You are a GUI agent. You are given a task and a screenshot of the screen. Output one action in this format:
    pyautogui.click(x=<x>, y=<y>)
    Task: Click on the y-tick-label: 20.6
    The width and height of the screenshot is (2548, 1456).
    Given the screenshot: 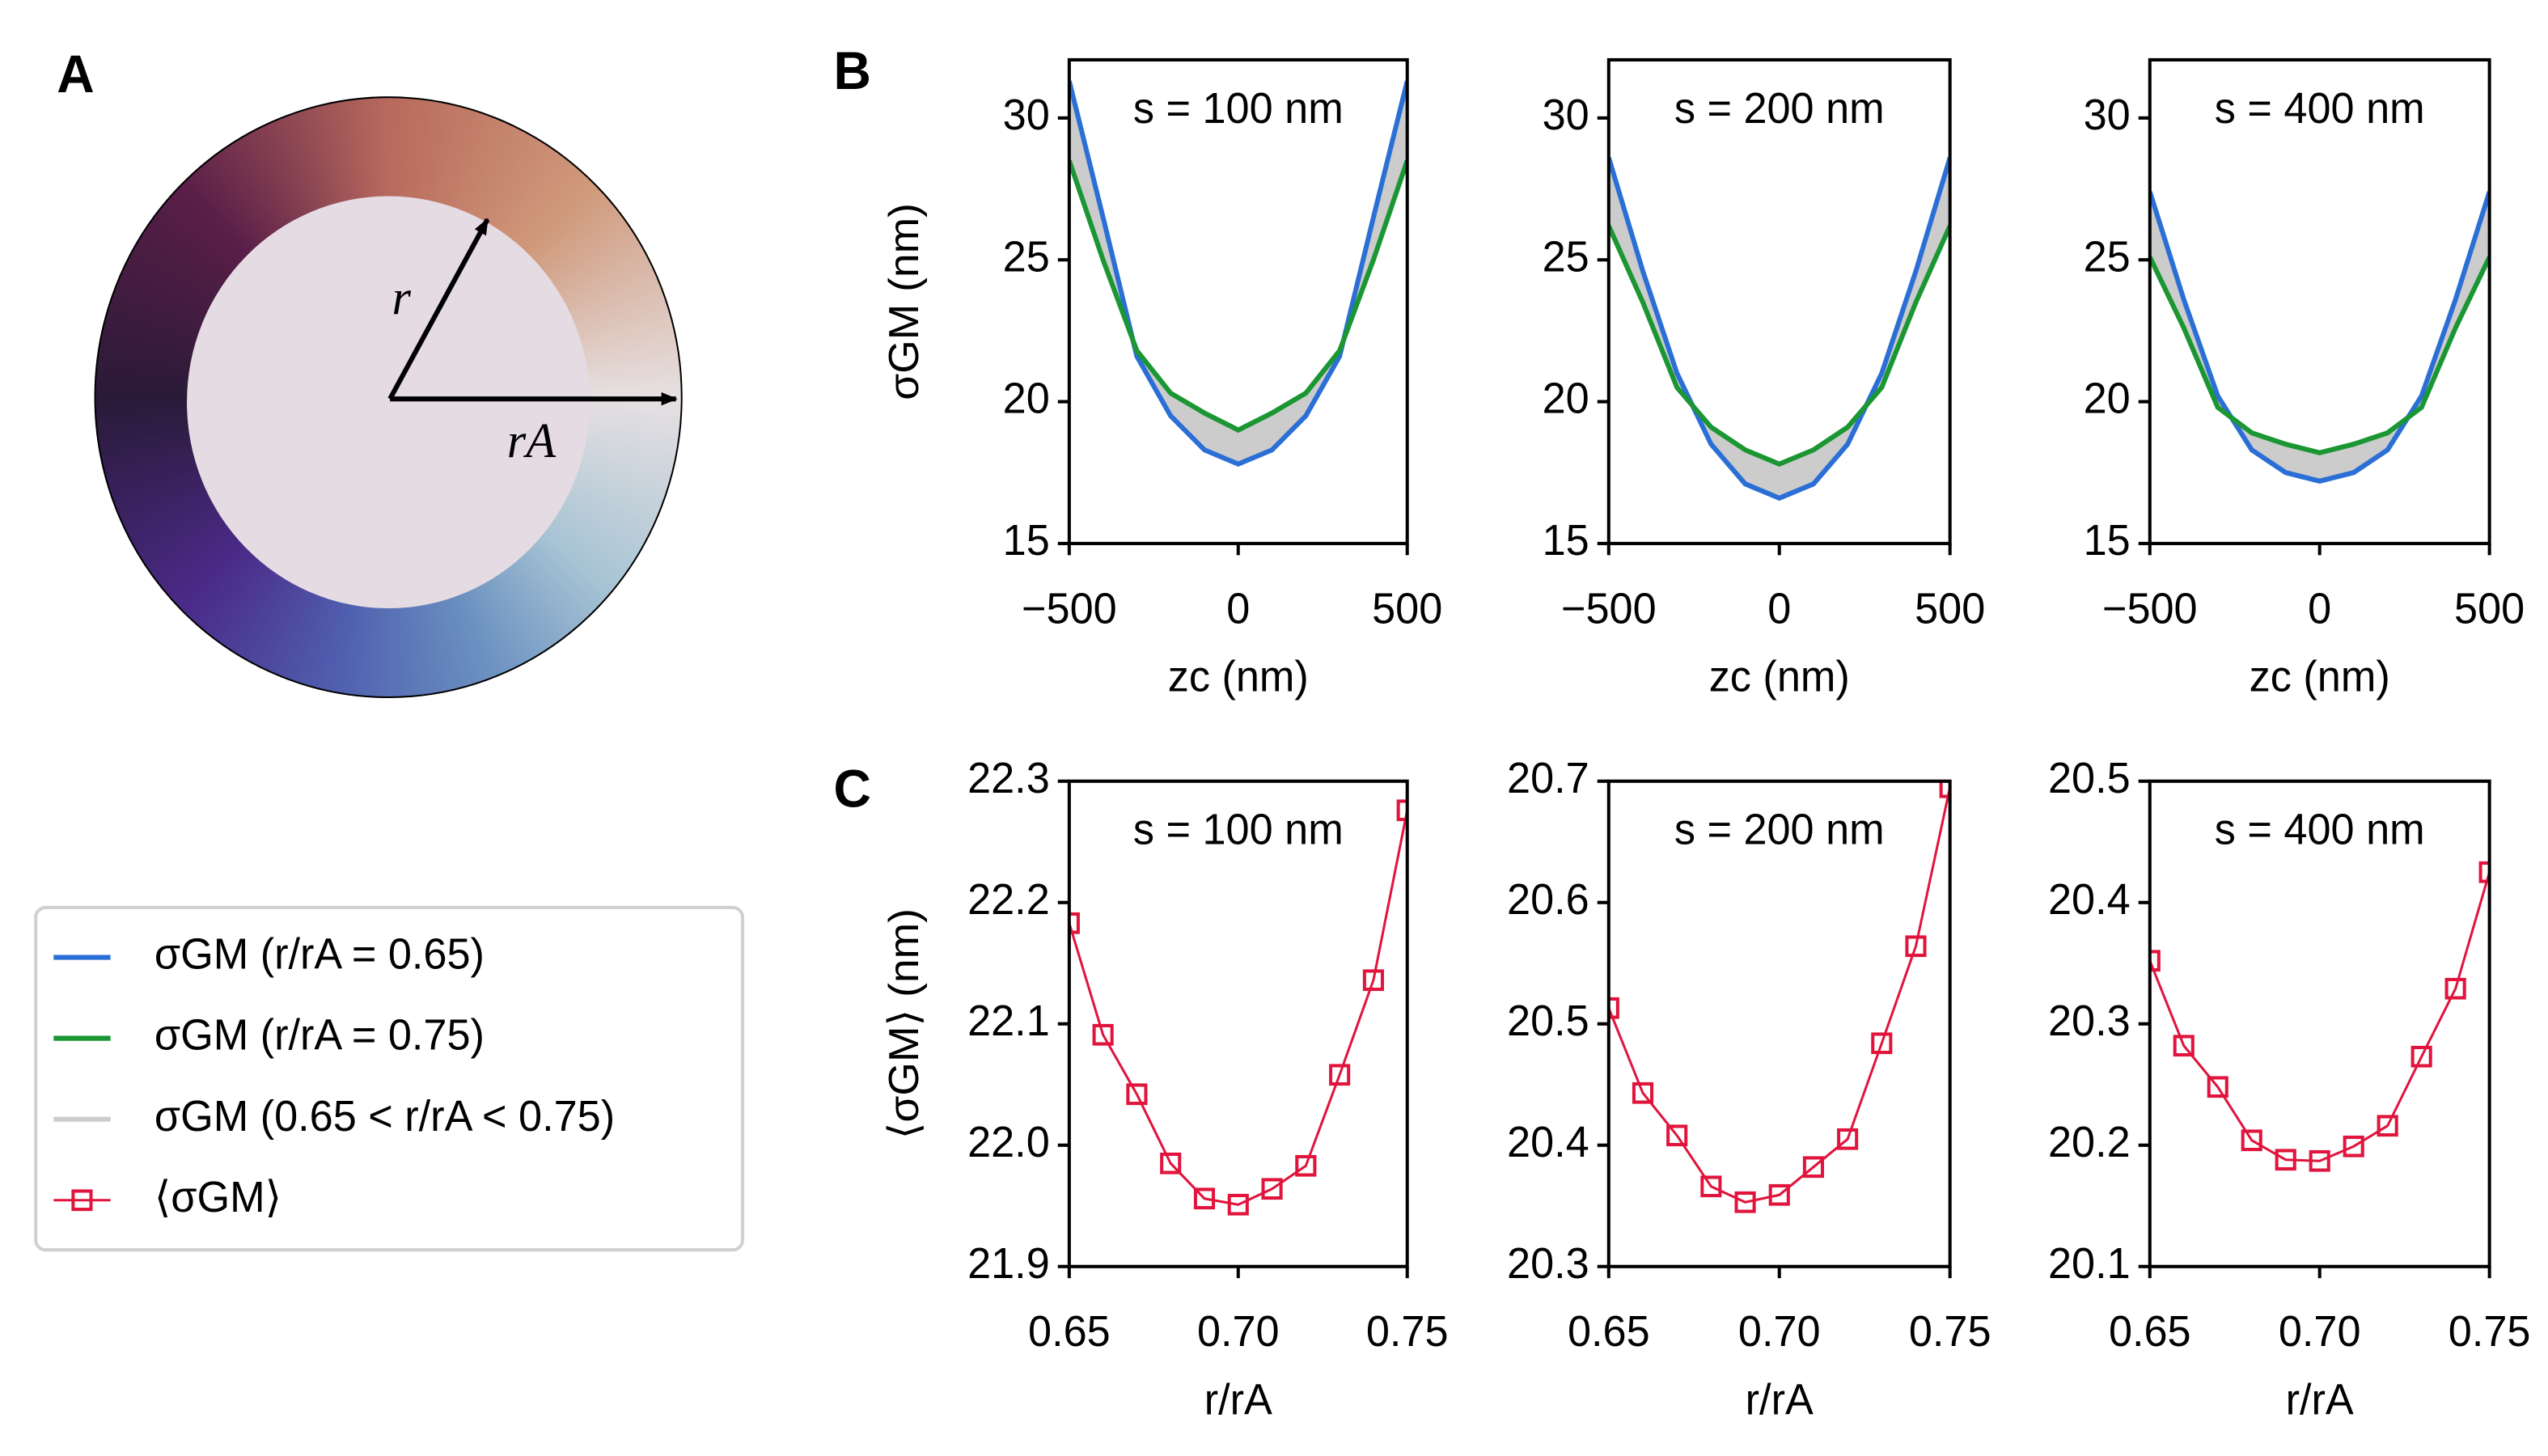 What is the action you would take?
    pyautogui.click(x=1548, y=899)
    